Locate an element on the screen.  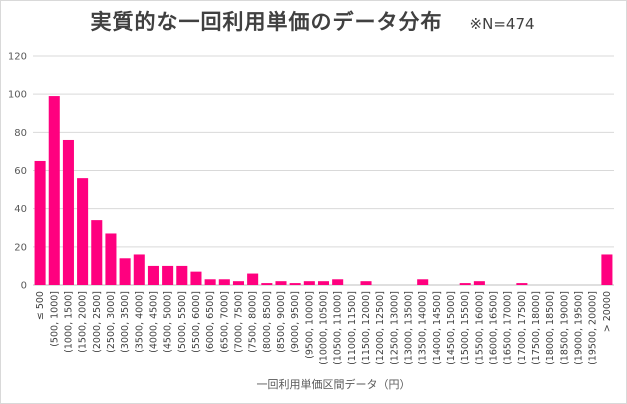
x-tick-label: (8500, 9000] is located at coordinates (281, 322).